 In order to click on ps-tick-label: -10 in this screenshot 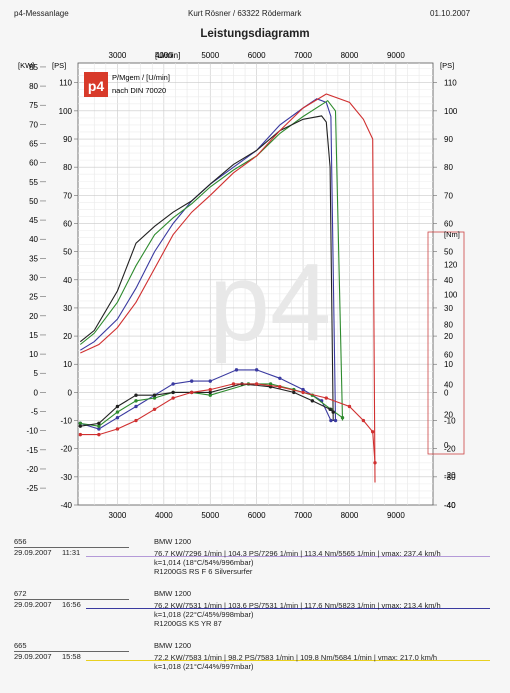, I will do `click(450, 421)`.